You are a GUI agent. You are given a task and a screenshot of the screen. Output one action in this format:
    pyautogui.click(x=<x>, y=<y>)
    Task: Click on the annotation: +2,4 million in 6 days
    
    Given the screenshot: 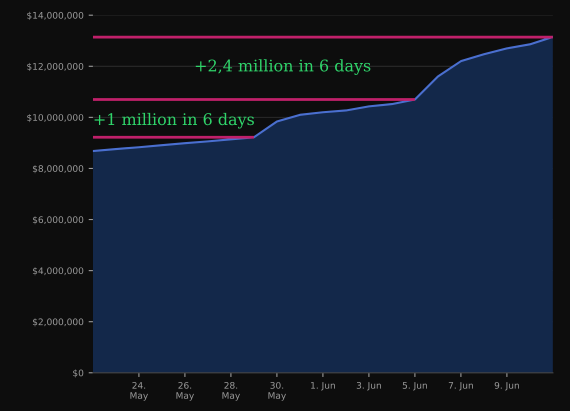 What is the action you would take?
    pyautogui.click(x=283, y=67)
    